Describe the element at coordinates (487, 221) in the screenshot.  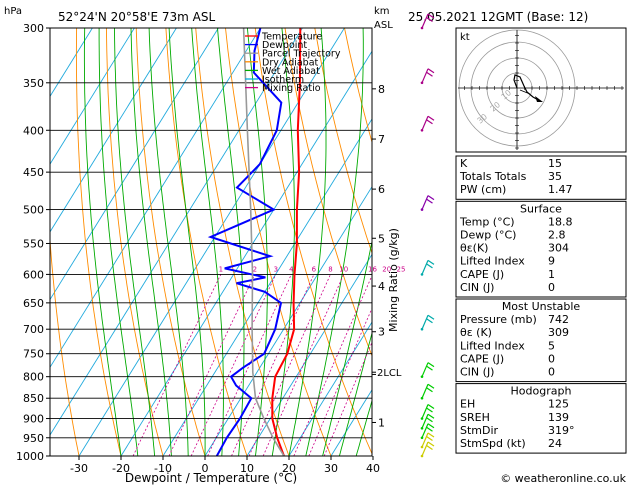
I see `surface-table-row-label: Temp (°C)` at that location.